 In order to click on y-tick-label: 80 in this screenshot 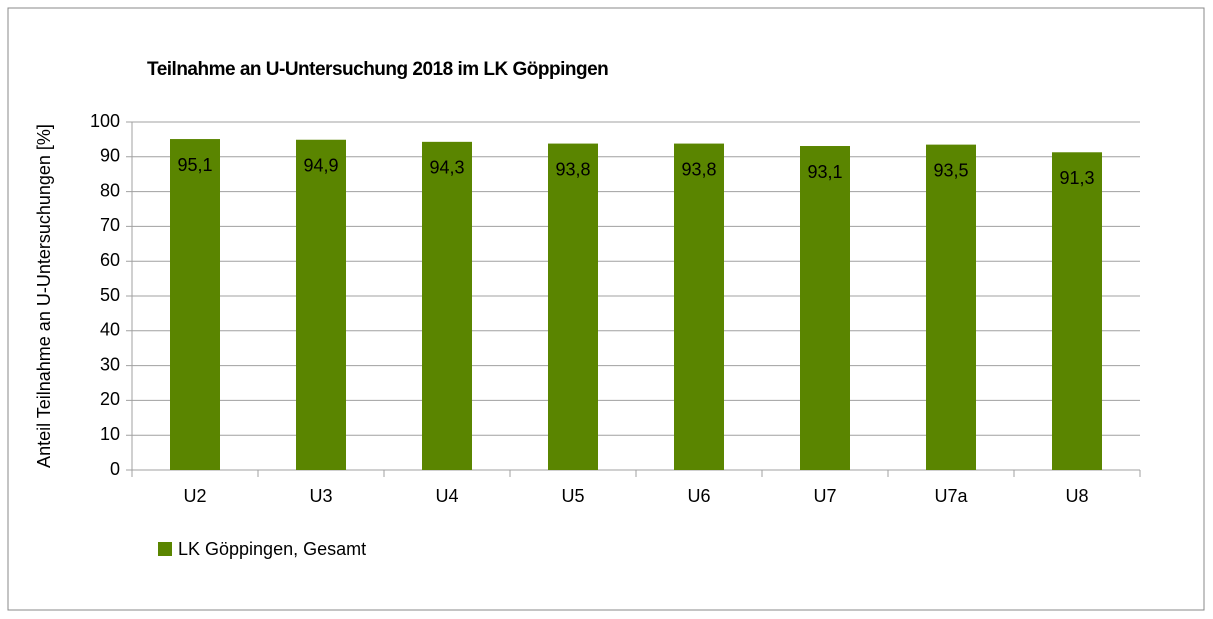, I will do `click(110, 190)`.